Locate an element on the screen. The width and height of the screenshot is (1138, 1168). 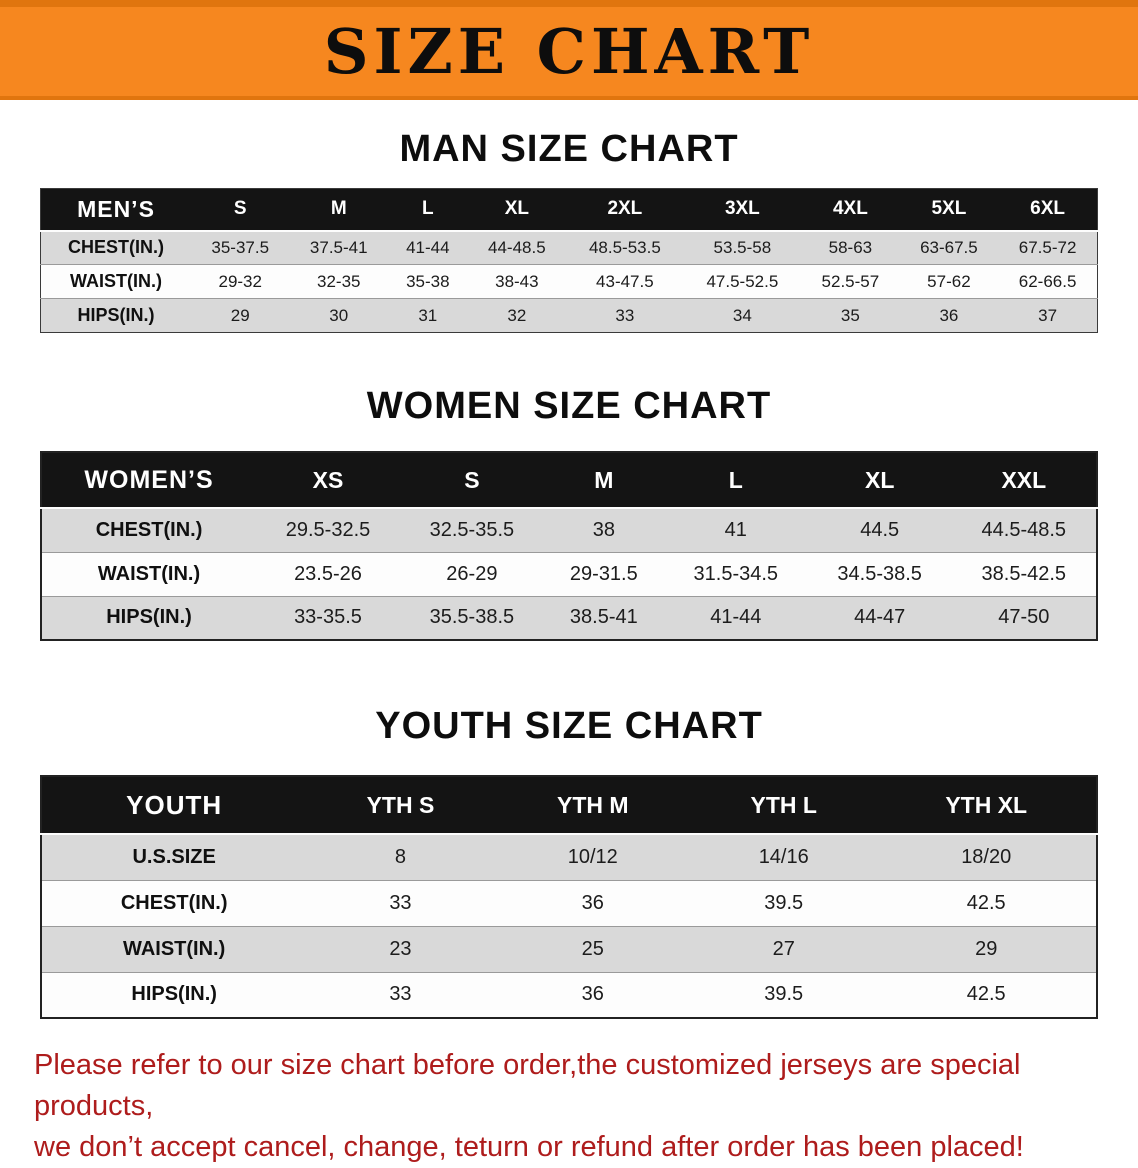
cell-value: 32.5-35.5 is located at coordinates (471, 529).